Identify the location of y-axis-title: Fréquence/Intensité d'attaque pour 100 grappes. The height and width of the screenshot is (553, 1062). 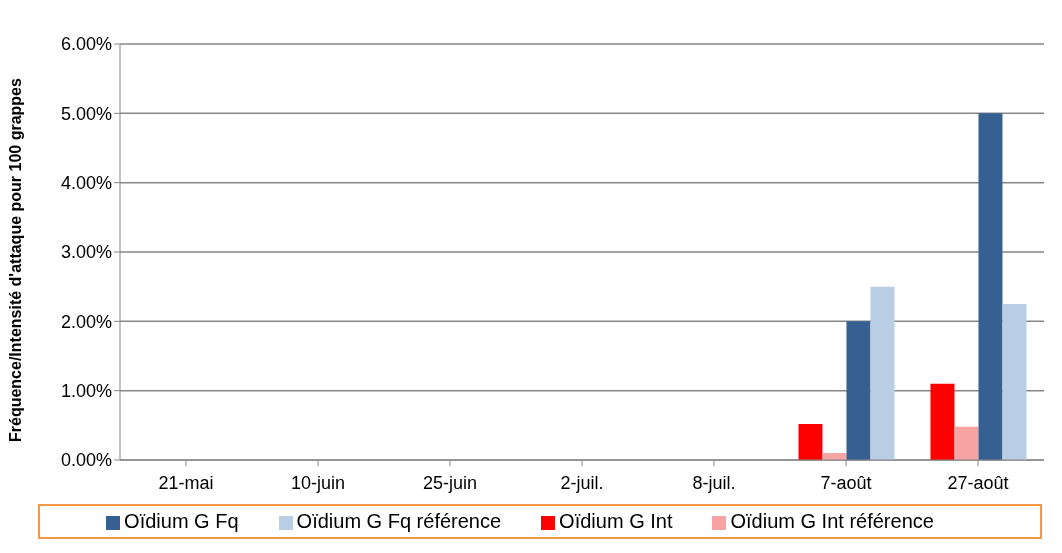
(15, 260).